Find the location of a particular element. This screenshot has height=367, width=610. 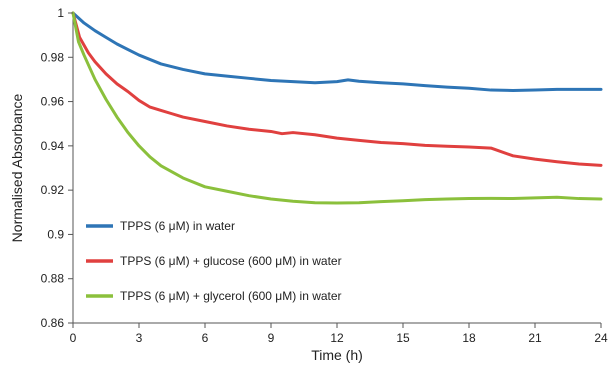

y-tick-label: 0.98 is located at coordinates (53, 57).